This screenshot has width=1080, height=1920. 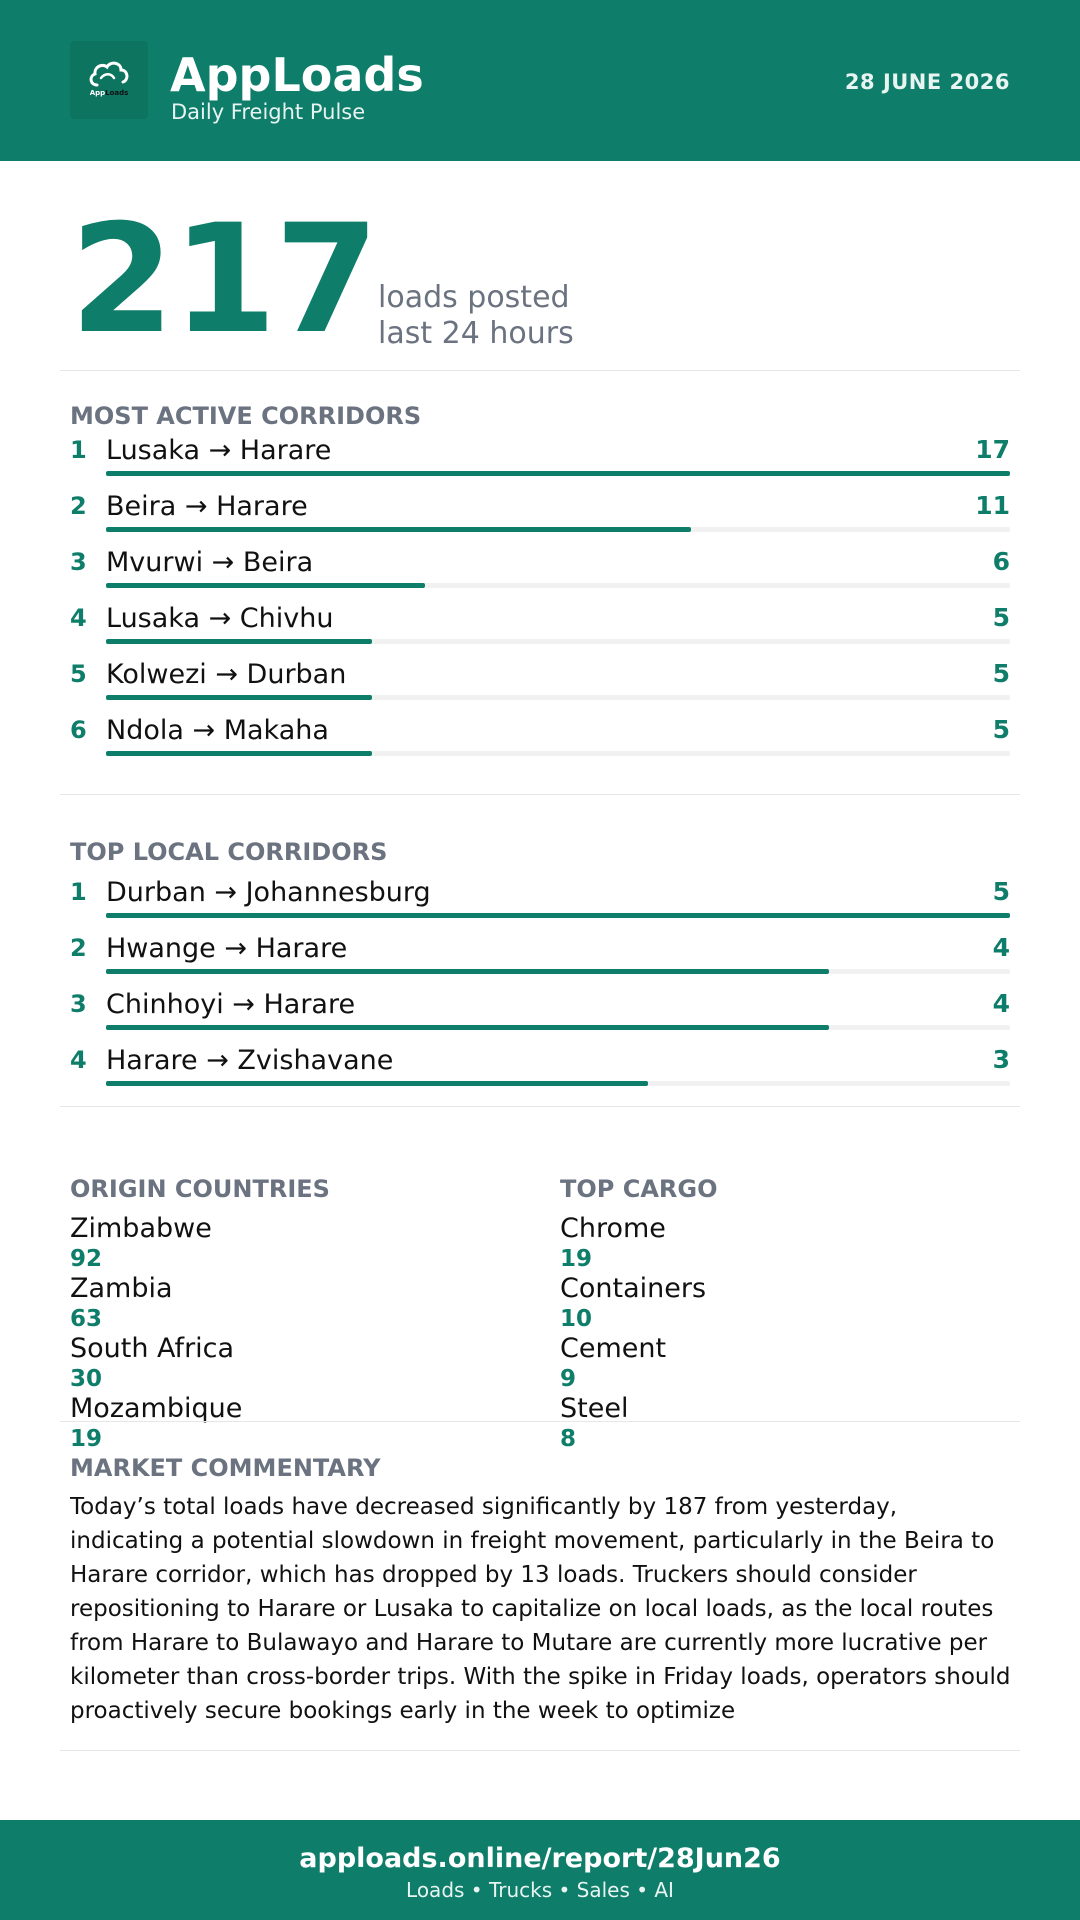 What do you see at coordinates (540, 519) in the screenshot?
I see `corridor-row: 2 Beira → Harare 11` at bounding box center [540, 519].